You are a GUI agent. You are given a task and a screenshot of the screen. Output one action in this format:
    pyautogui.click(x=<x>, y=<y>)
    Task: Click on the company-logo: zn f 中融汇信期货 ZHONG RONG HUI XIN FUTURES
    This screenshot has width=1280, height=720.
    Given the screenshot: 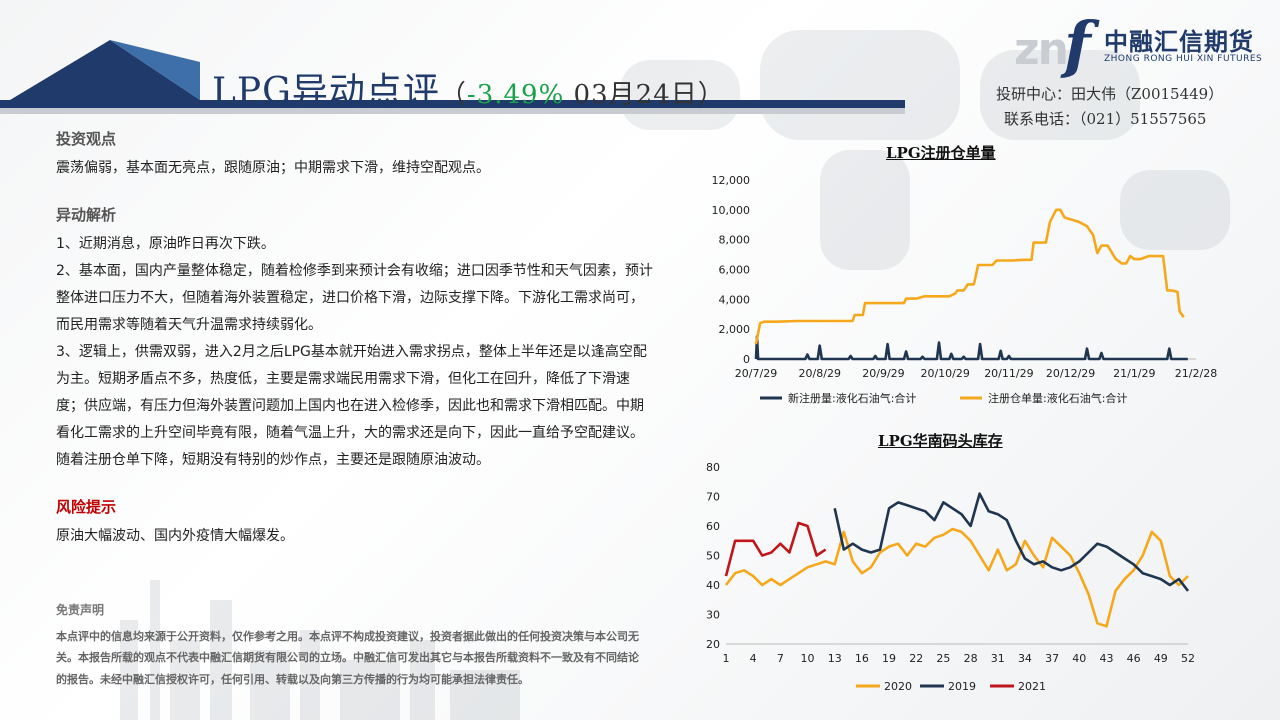 What is the action you would take?
    pyautogui.click(x=1142, y=44)
    